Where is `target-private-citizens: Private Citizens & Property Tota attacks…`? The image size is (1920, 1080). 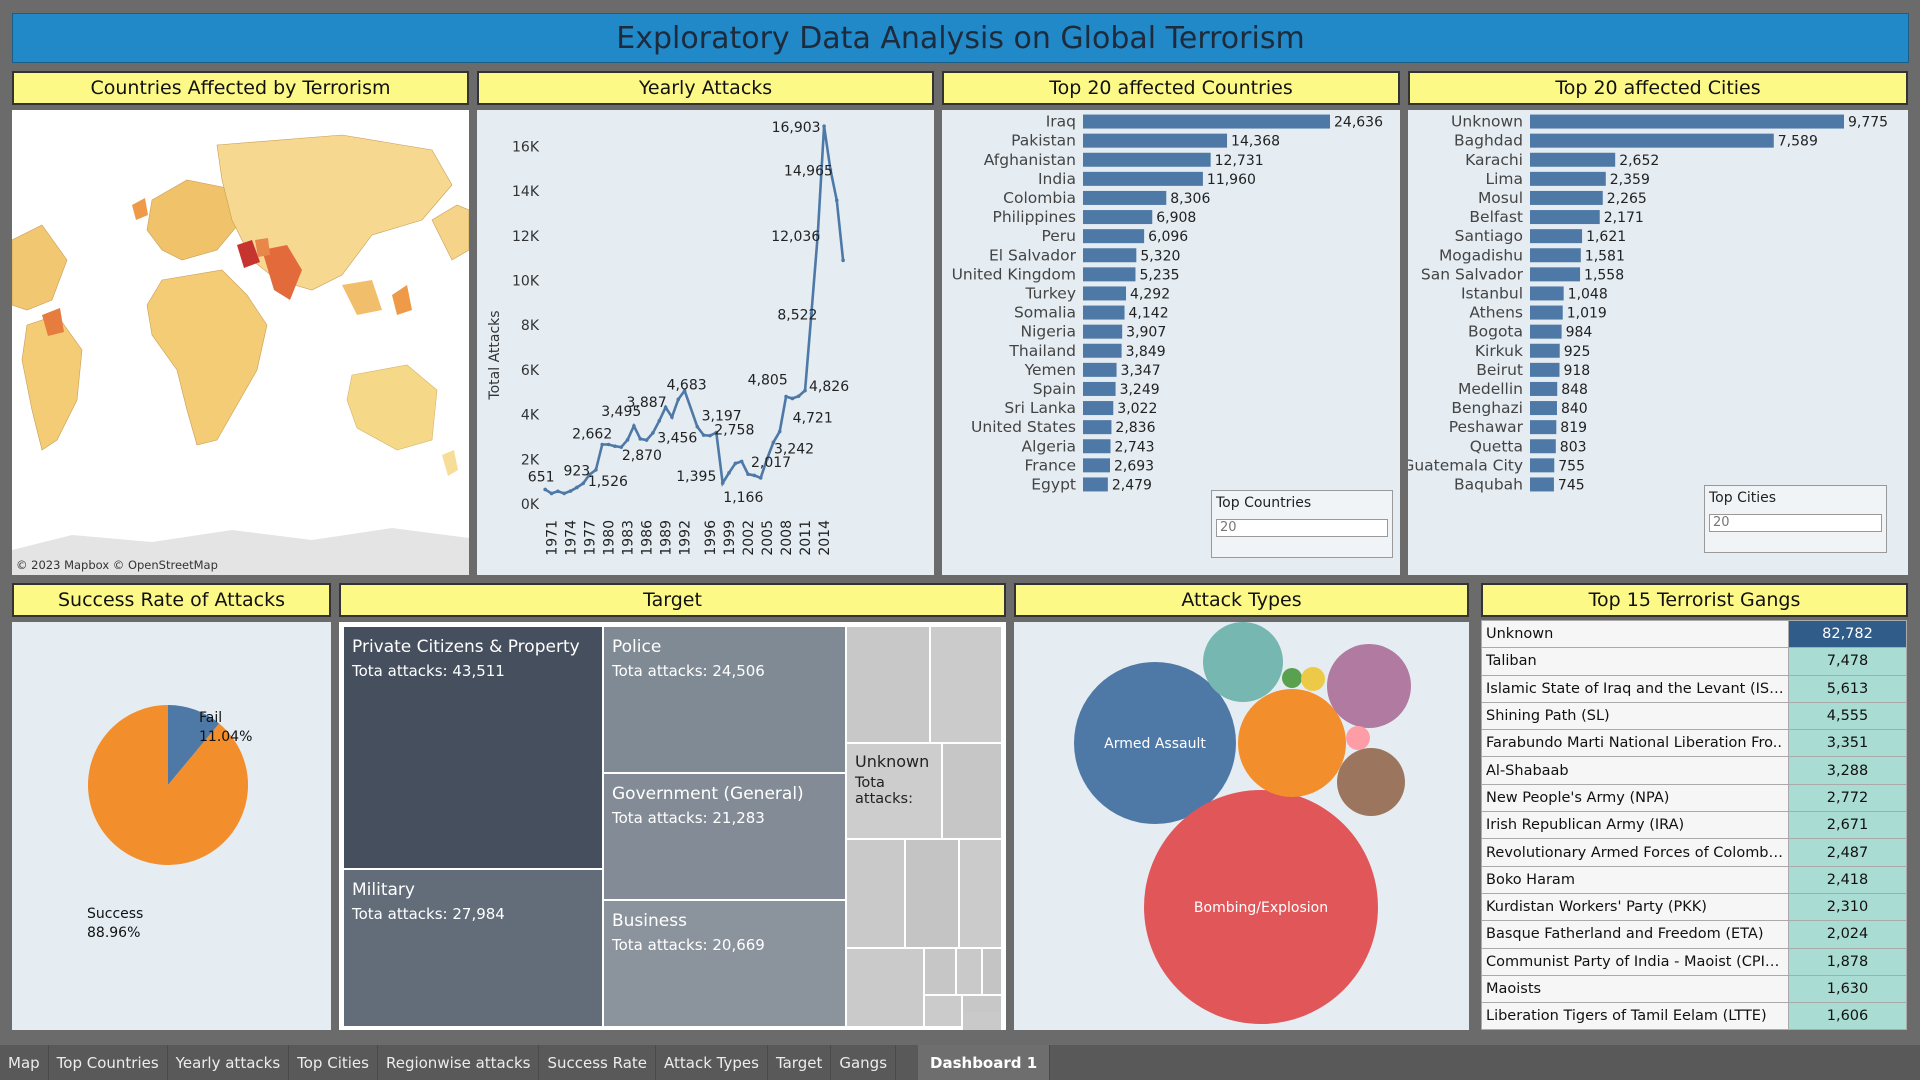 target-private-citizens: Private Citizens & Property Tota attacks… is located at coordinates (473, 747).